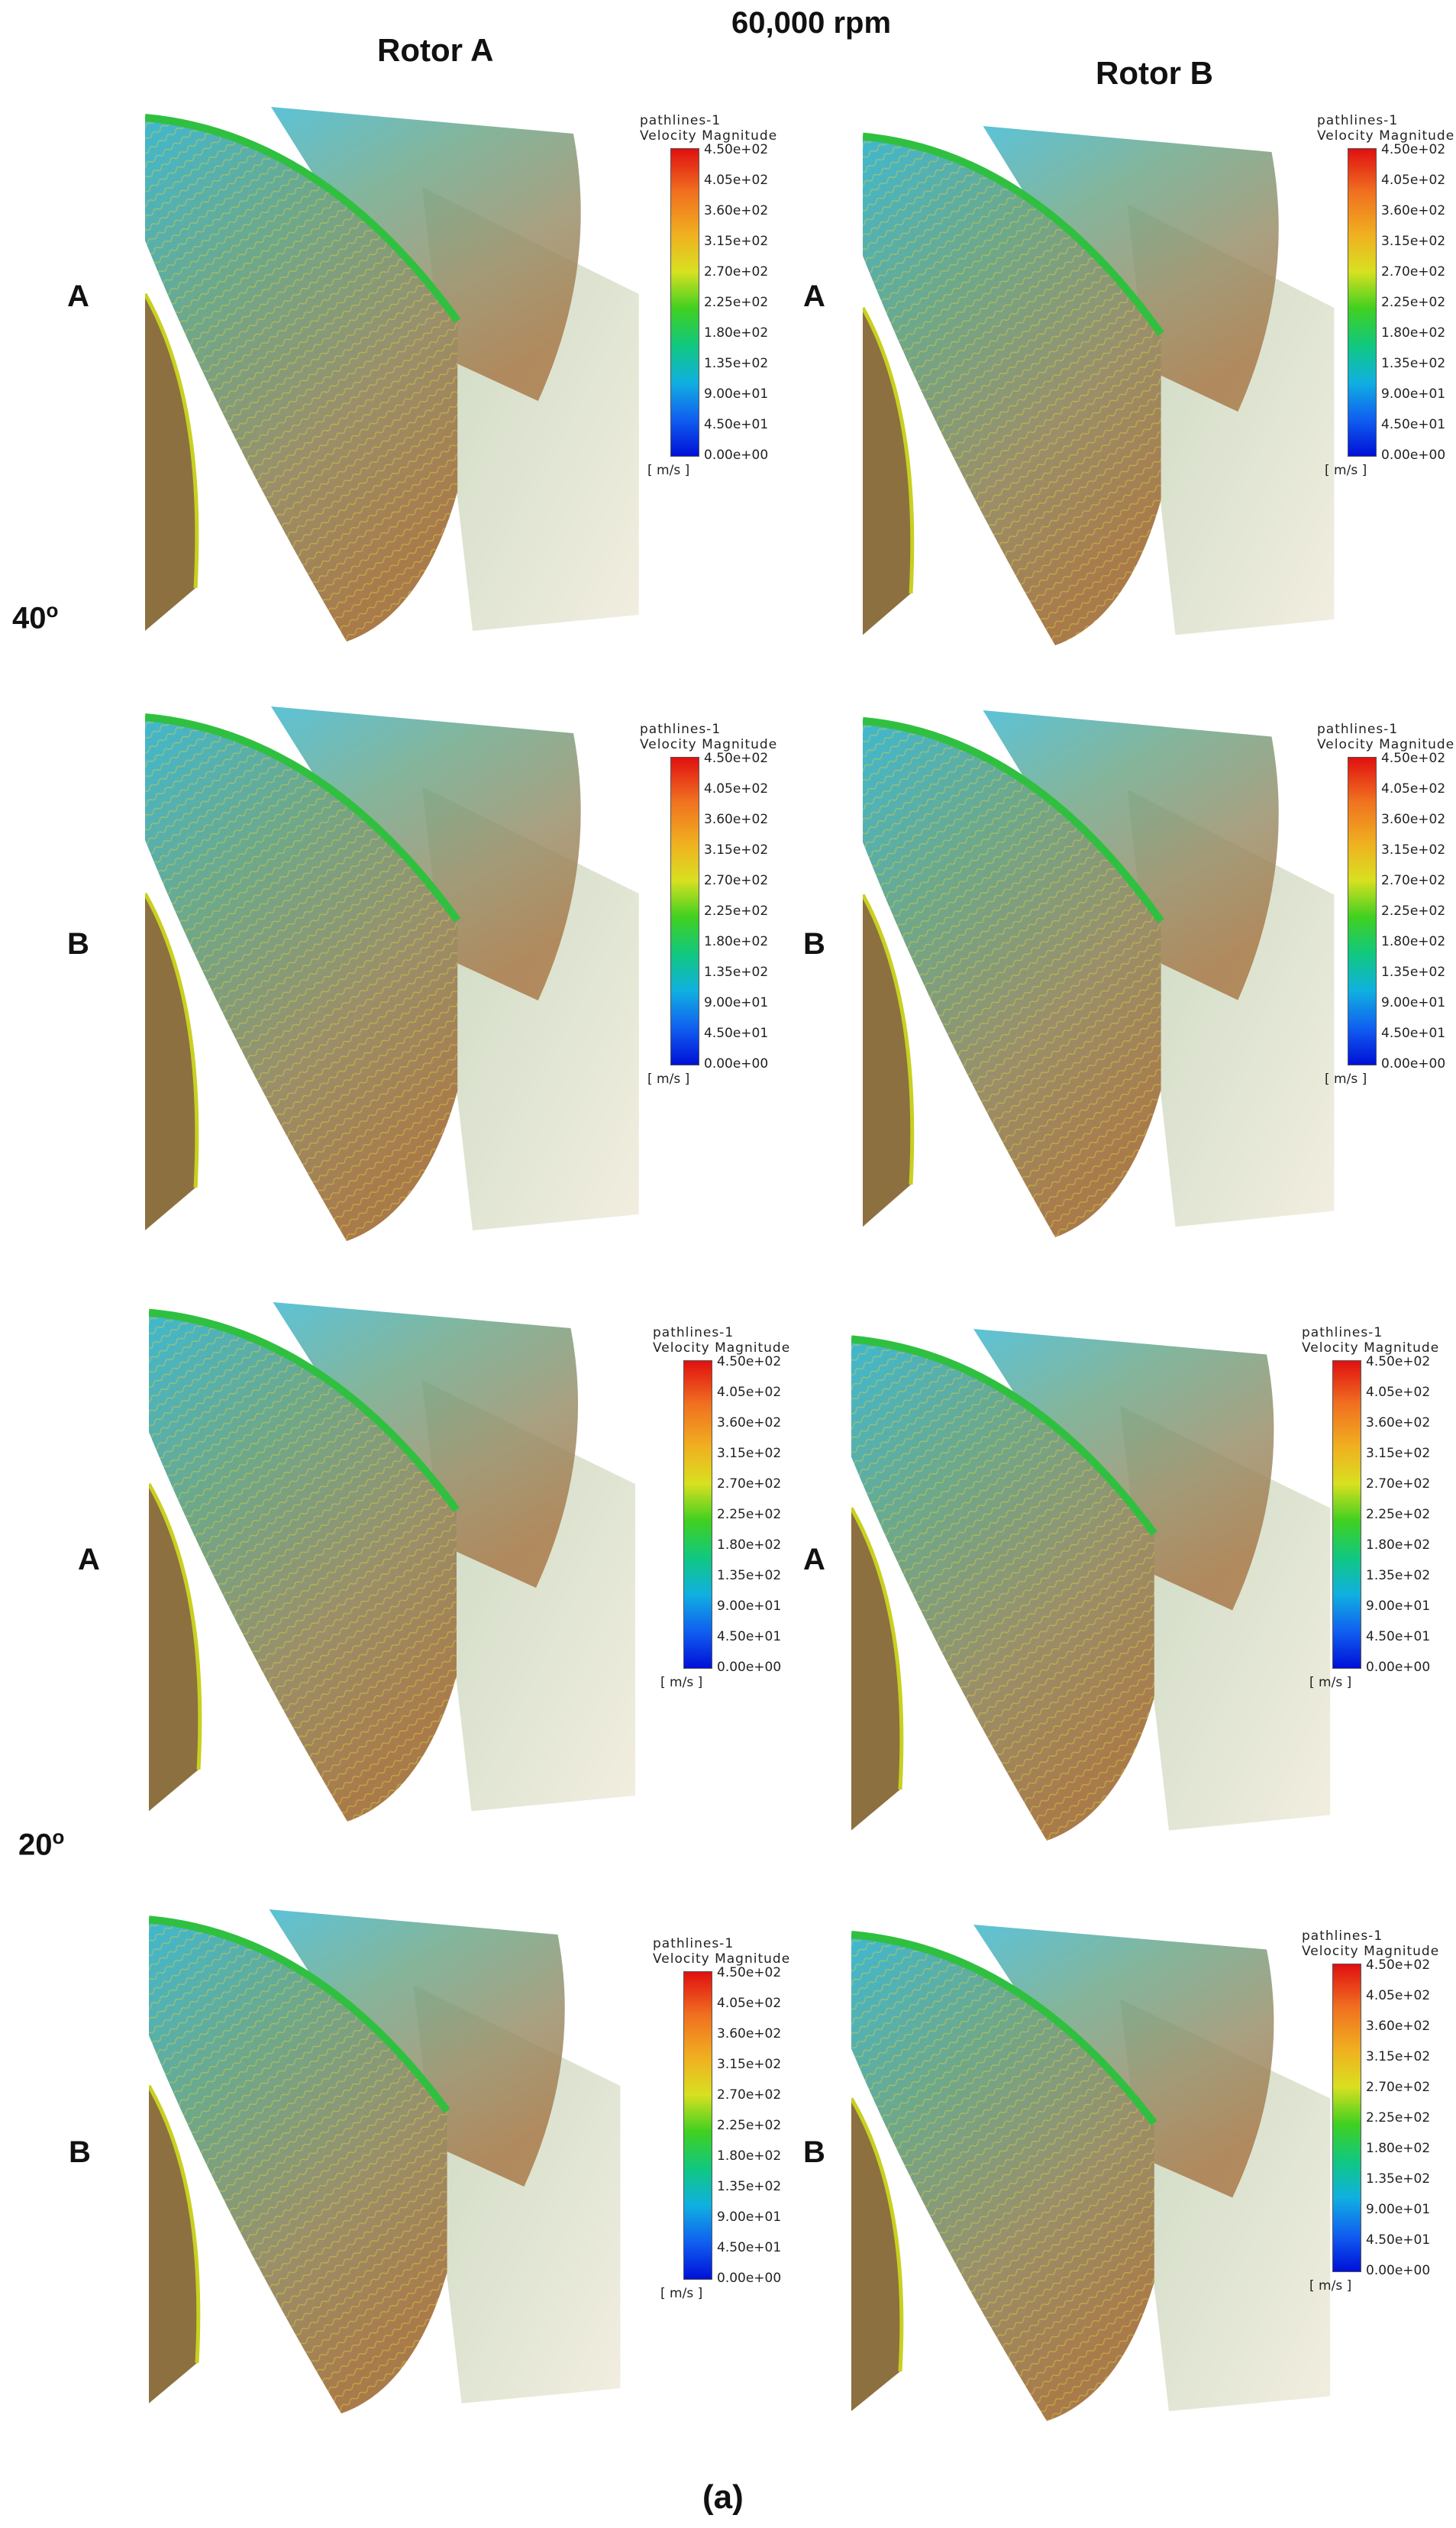 Image resolution: width=1456 pixels, height=2528 pixels. What do you see at coordinates (389, 2161) in the screenshot?
I see `pathline-image-rotor-a-20-b` at bounding box center [389, 2161].